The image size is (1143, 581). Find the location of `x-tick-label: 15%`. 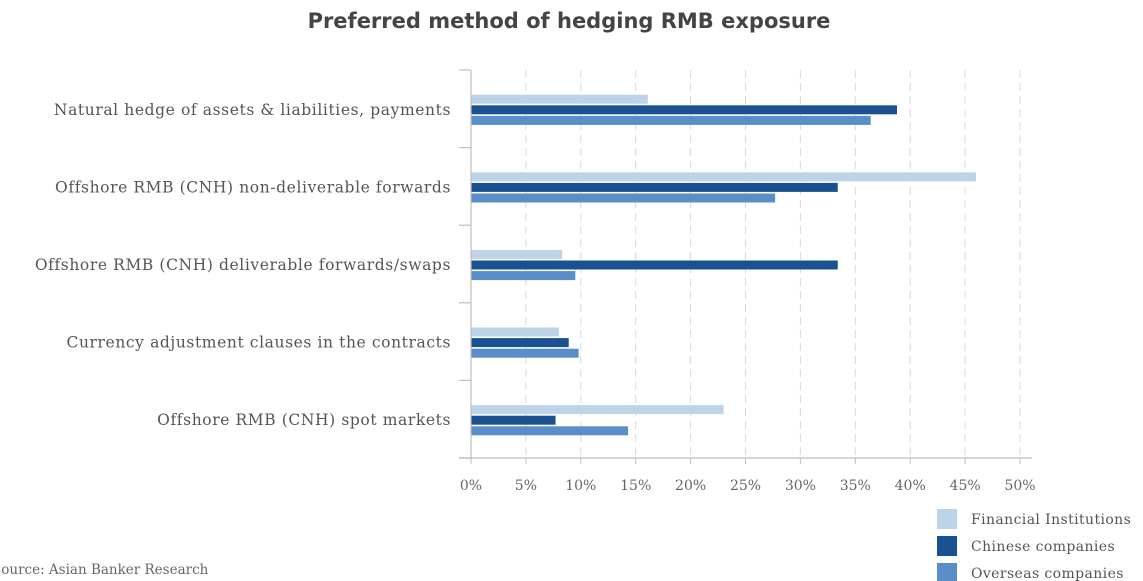

x-tick-label: 15% is located at coordinates (635, 486).